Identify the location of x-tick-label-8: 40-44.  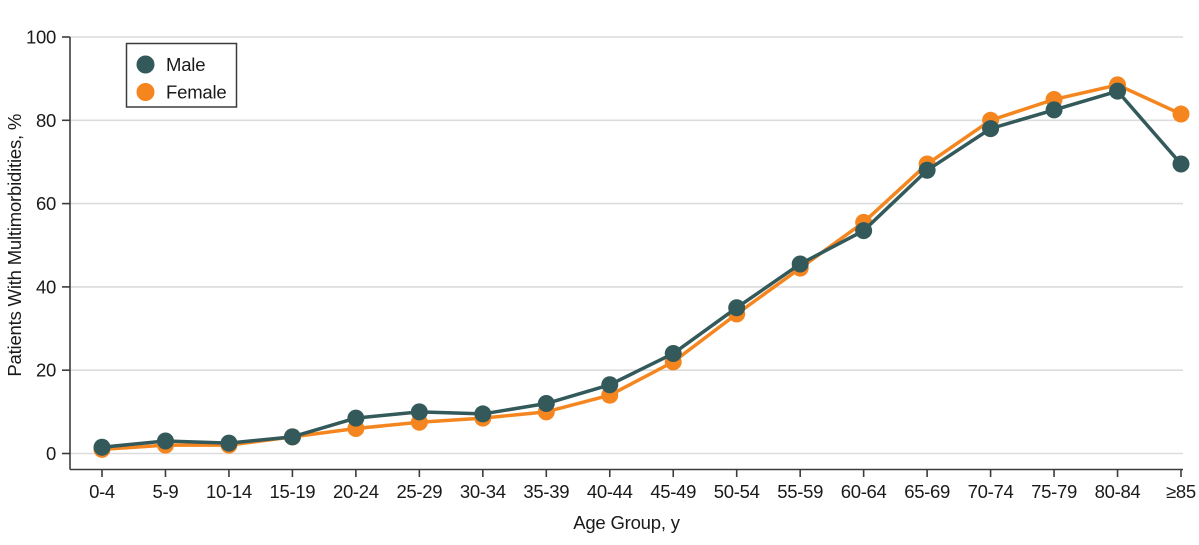
(610, 491).